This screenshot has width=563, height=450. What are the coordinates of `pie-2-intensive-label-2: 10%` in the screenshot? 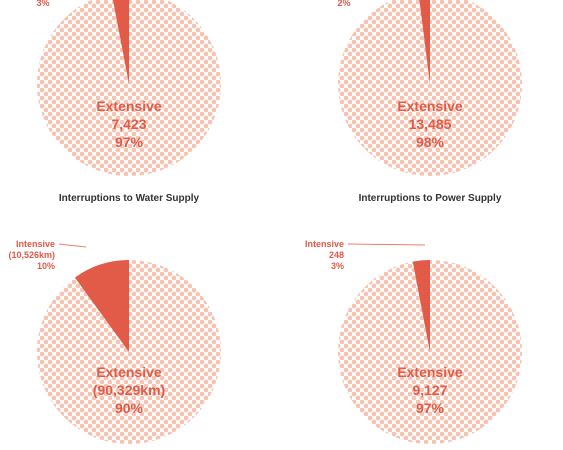 It's located at (46, 266).